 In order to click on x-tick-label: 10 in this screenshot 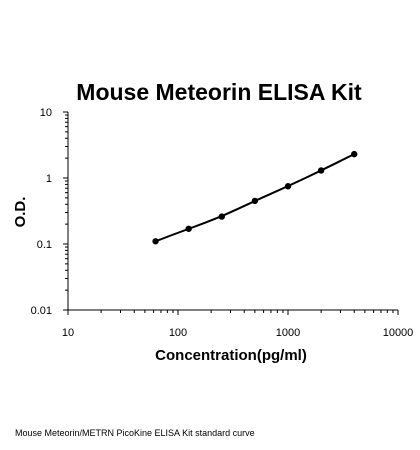, I will do `click(68, 333)`.